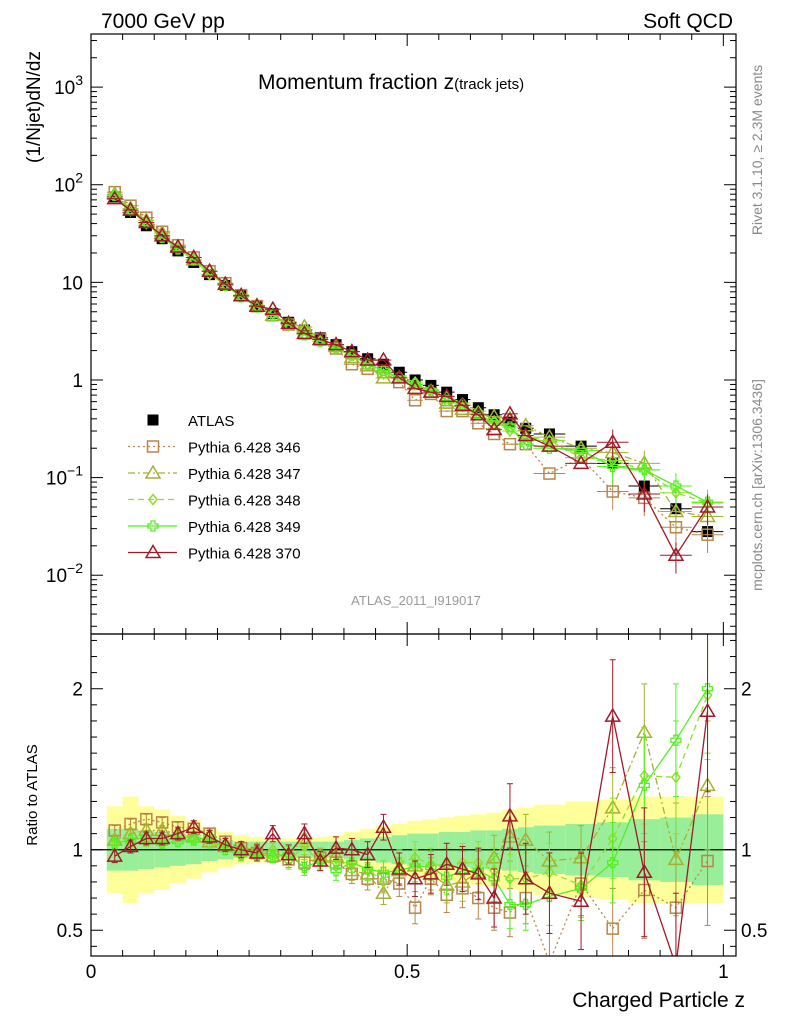  Describe the element at coordinates (214, 473) in the screenshot. I see `legend-entry-2: Pythia 6.428 347` at that location.